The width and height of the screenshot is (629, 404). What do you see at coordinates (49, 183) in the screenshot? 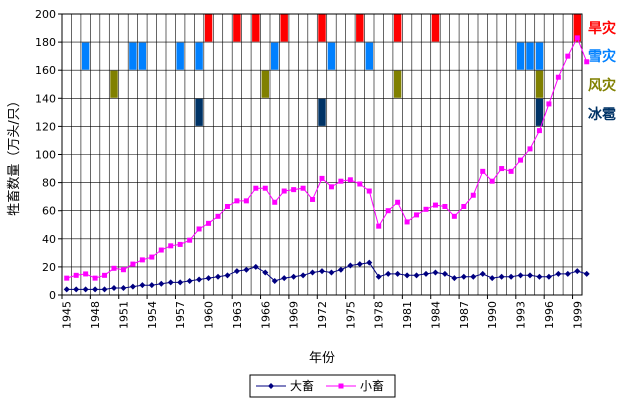
I see `y-tick-label: 80` at bounding box center [49, 183].